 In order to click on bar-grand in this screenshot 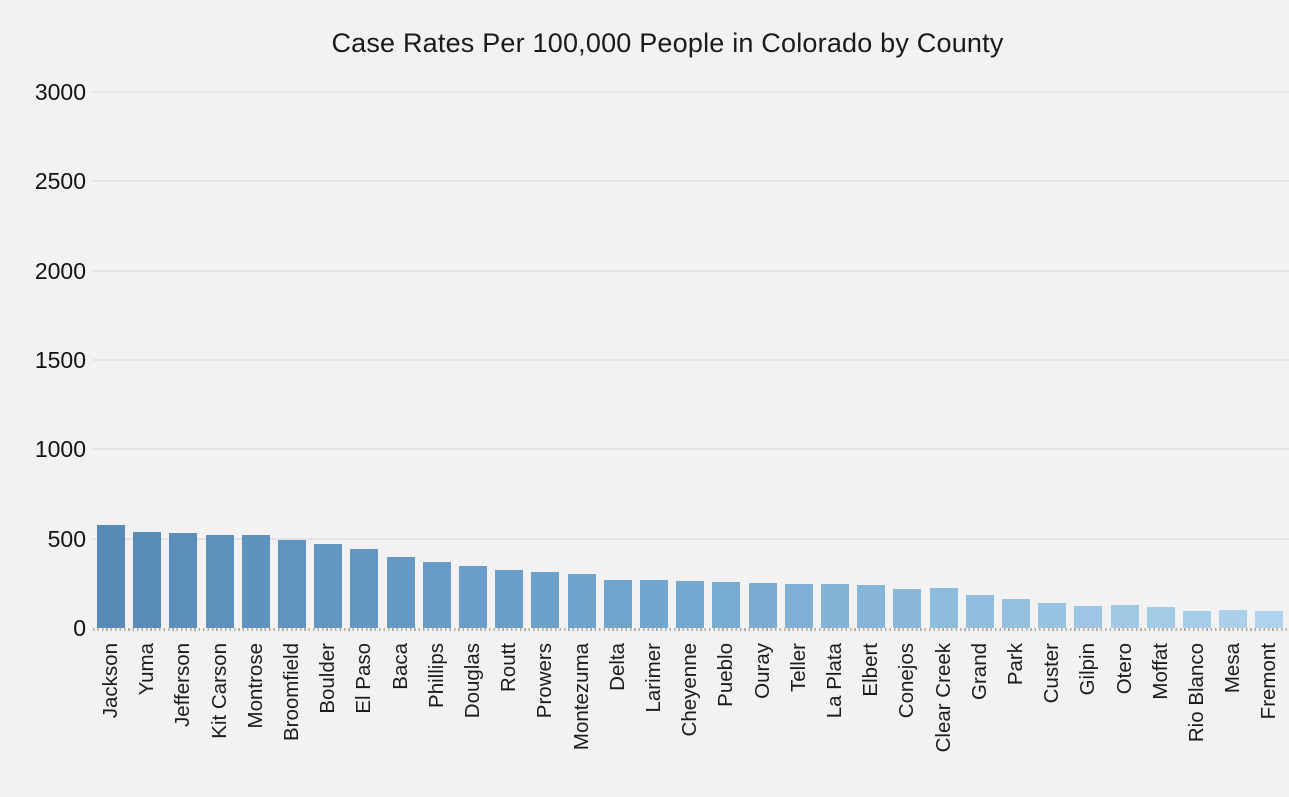, I will do `click(979, 611)`.